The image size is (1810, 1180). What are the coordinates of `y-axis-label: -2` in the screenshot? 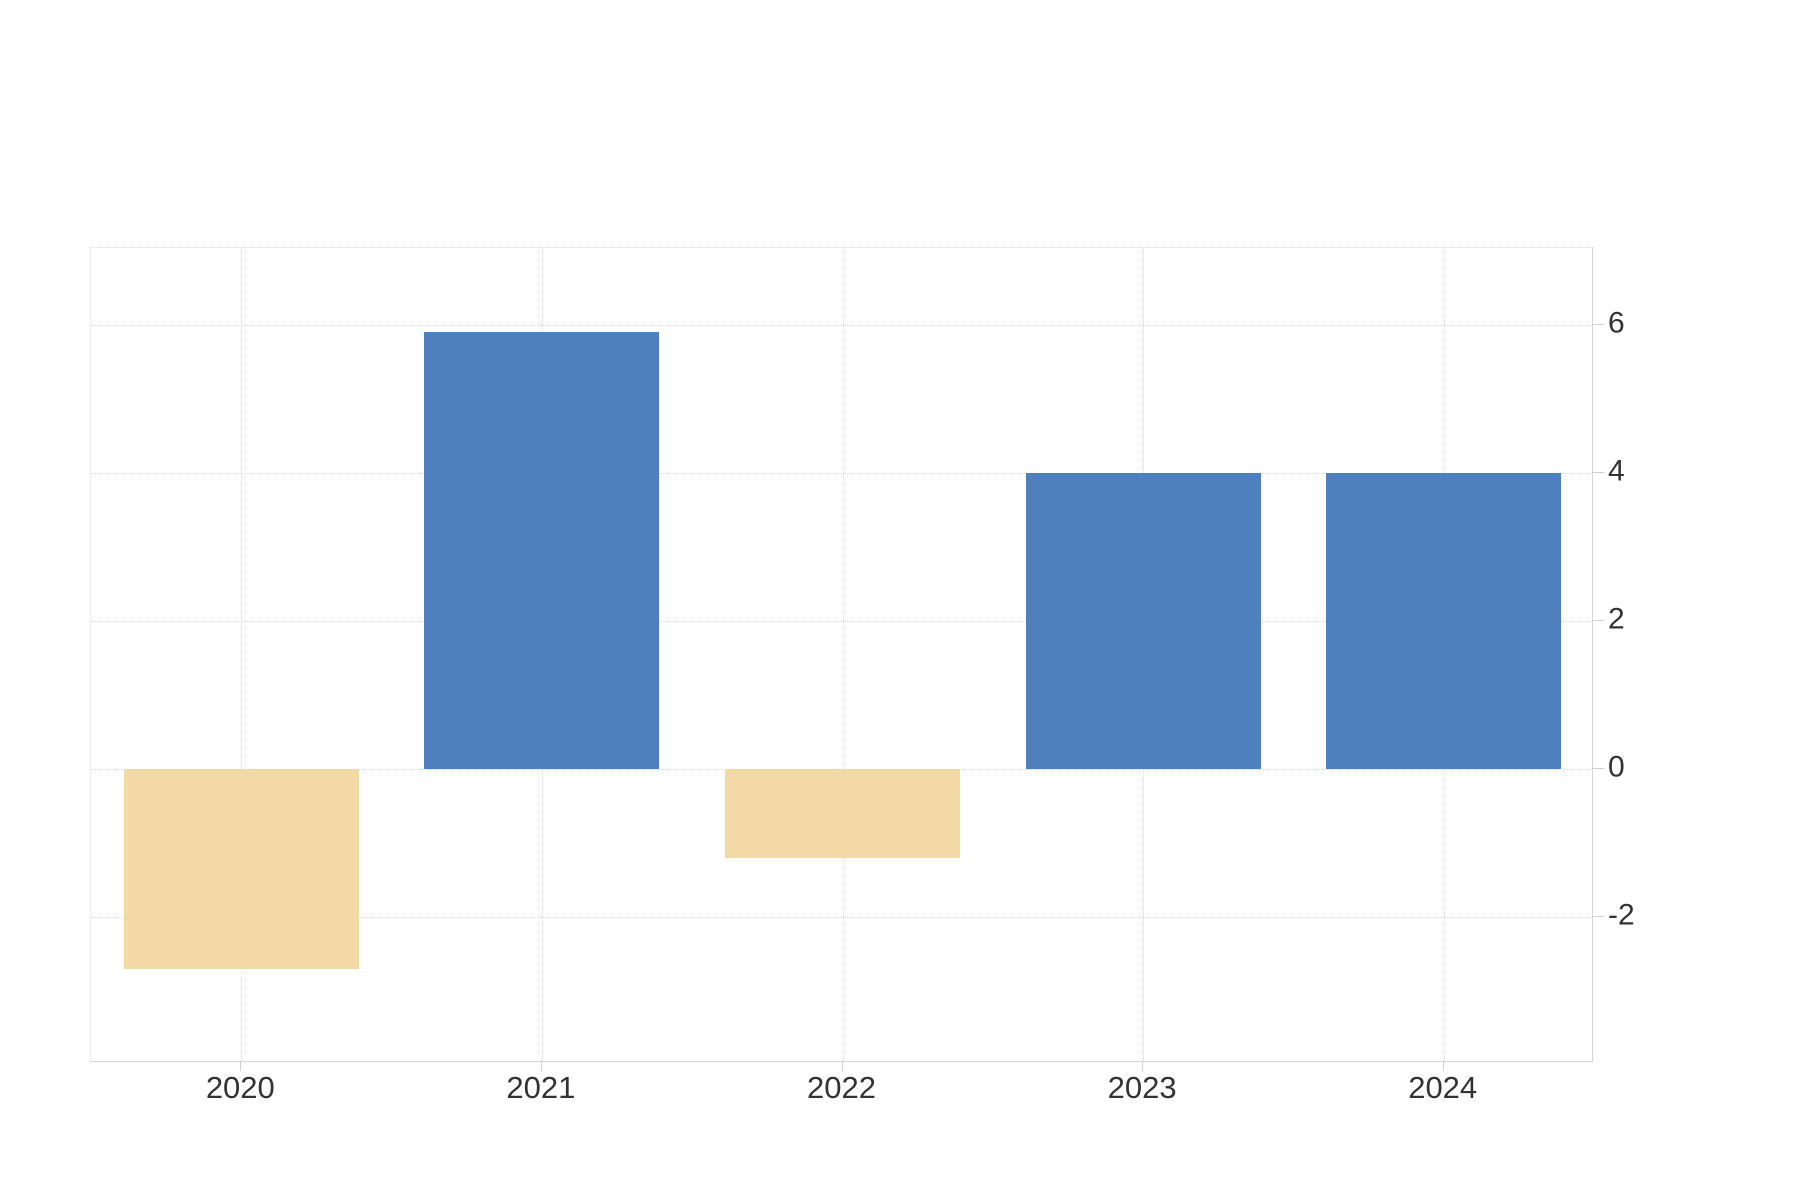 It's located at (1621, 915).